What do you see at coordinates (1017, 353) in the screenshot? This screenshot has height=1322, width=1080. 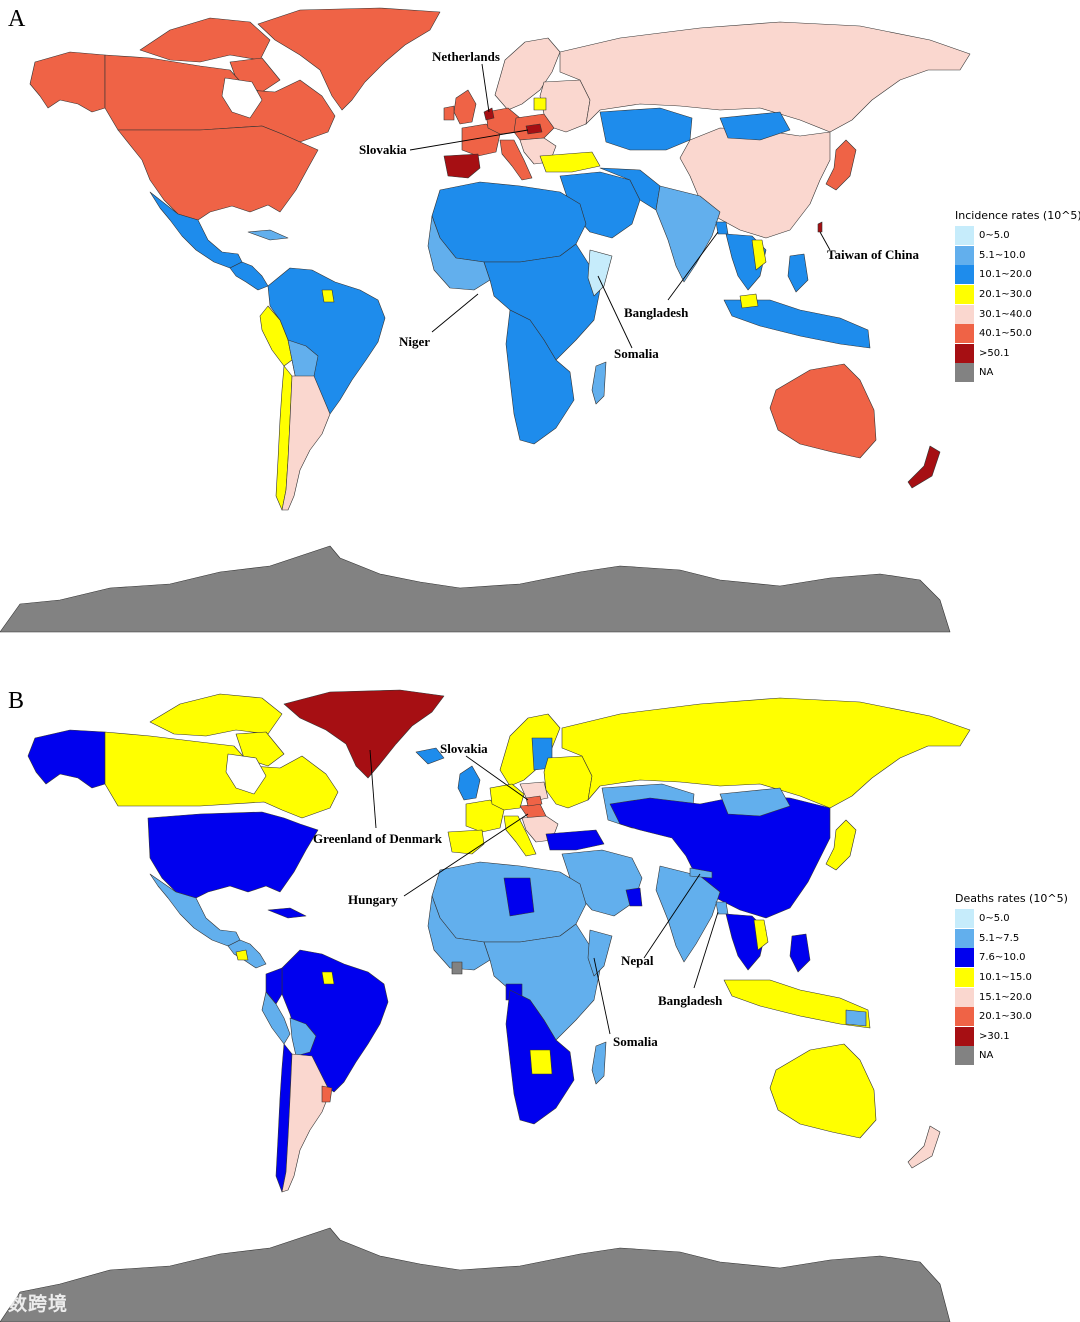 I see `legend-row: >50.1` at bounding box center [1017, 353].